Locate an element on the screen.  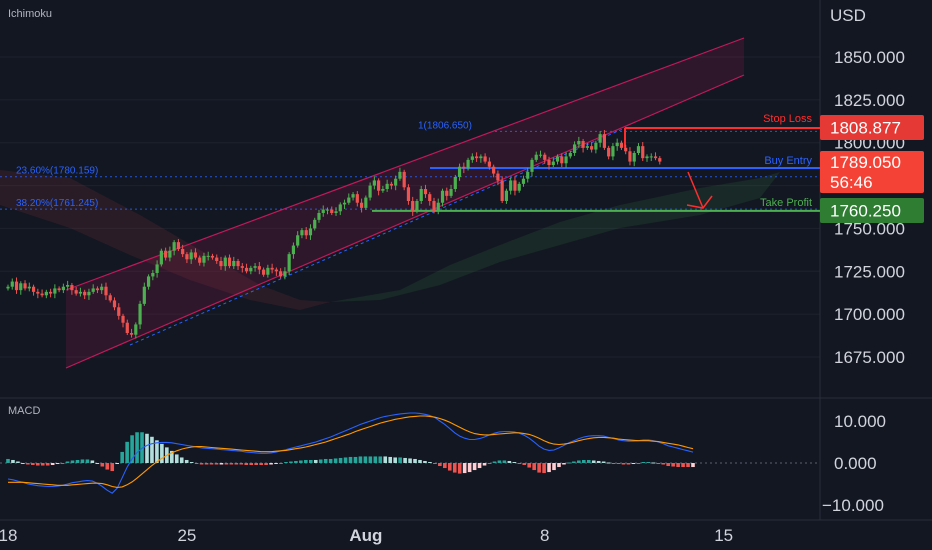
take-profit-price-badge: 1760.250 is located at coordinates (865, 211).